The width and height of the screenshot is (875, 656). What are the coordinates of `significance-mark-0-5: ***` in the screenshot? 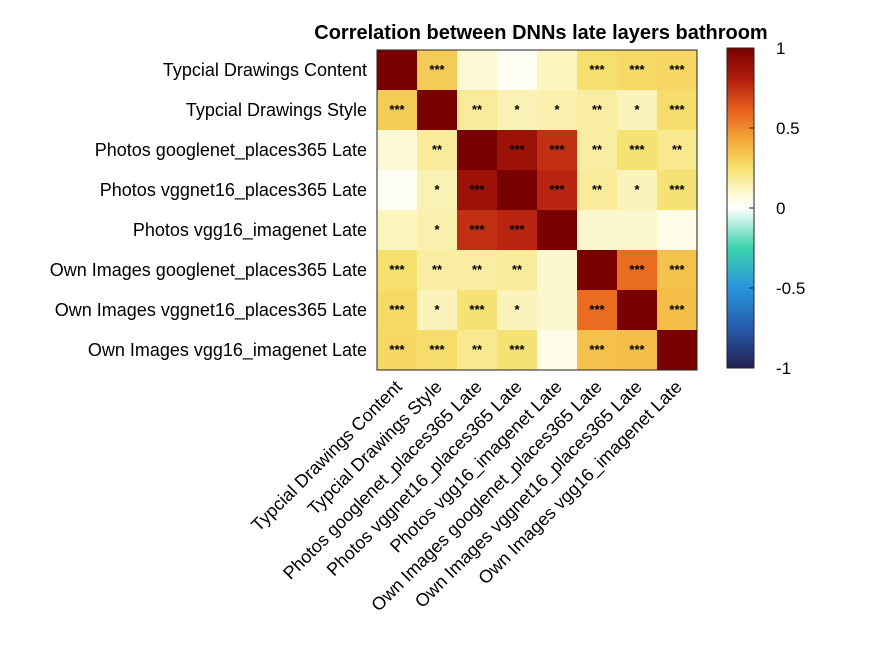 It's located at (597, 69).